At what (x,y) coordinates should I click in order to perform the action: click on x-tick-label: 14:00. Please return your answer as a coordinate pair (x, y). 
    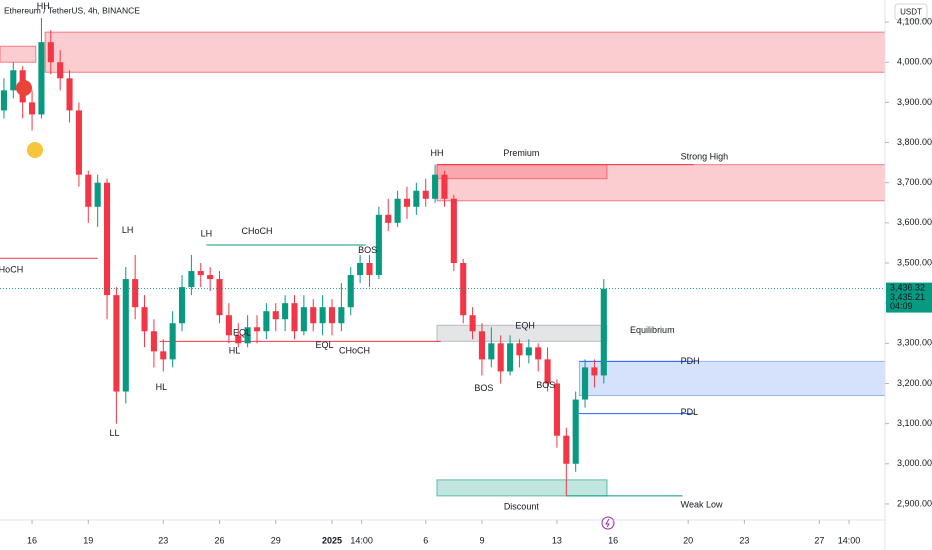
    Looking at the image, I should click on (849, 540).